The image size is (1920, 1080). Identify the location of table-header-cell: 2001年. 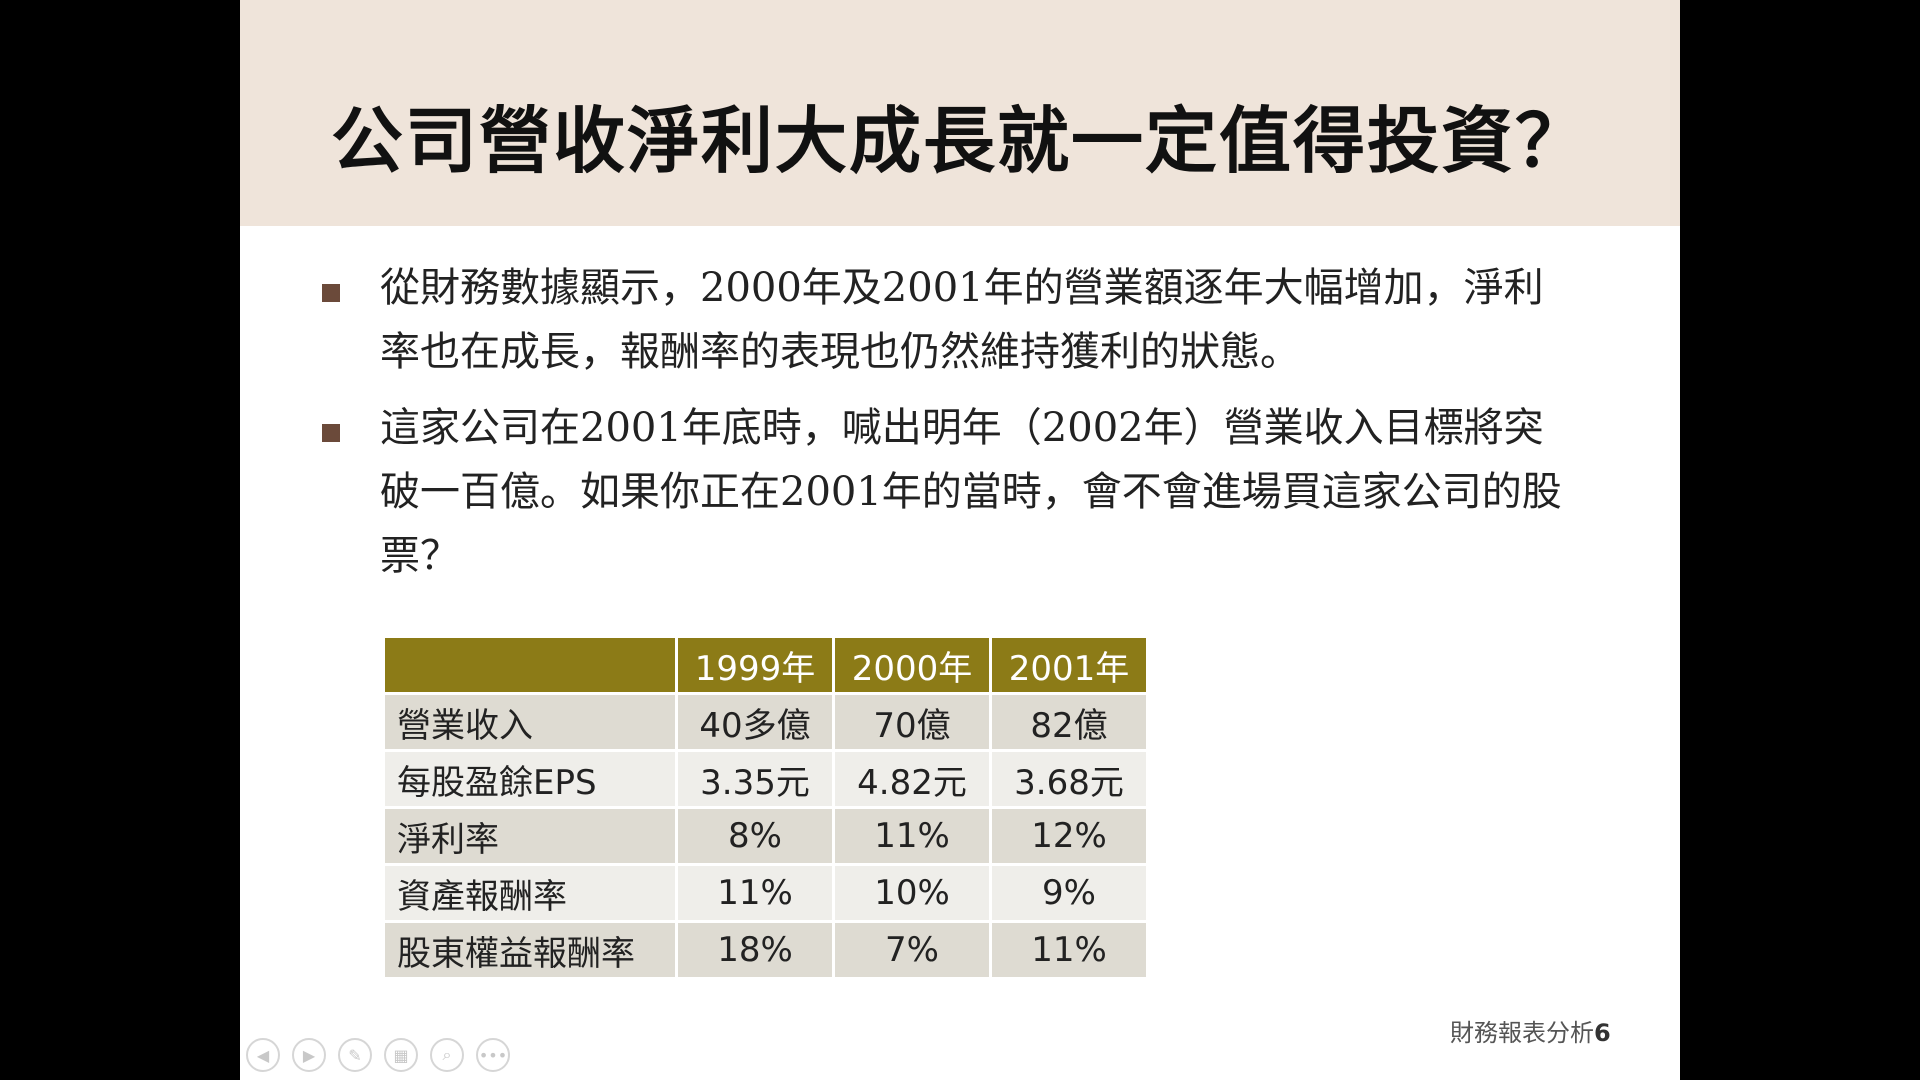
(1069, 665).